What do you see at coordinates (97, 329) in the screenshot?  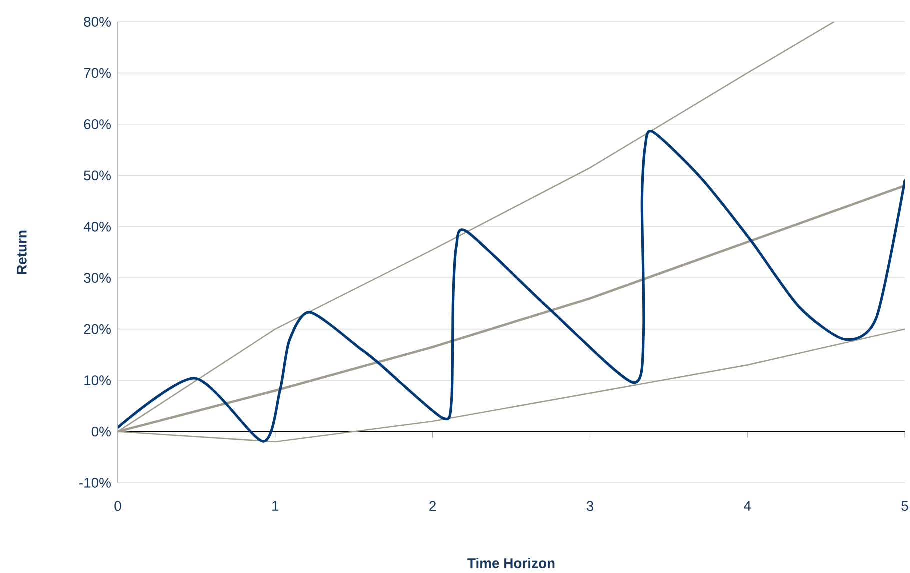 I see `y-tick-label: 20%` at bounding box center [97, 329].